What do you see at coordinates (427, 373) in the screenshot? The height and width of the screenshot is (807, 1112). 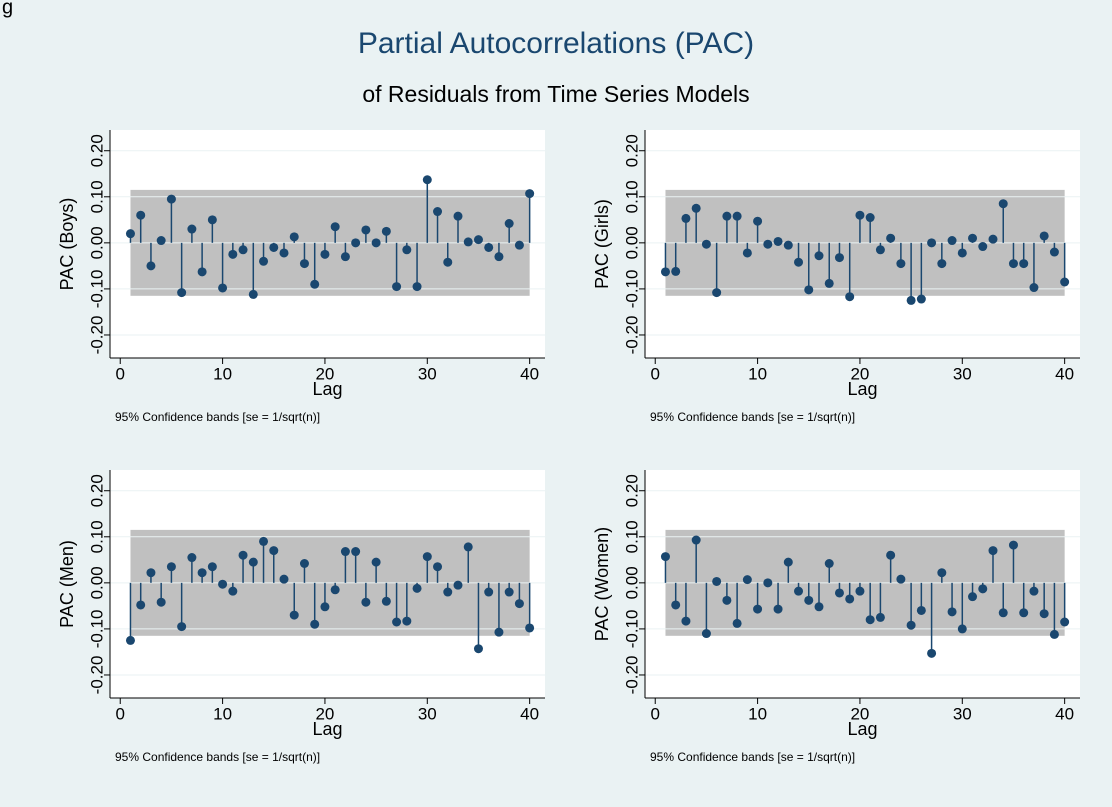 I see `x-tick-label: 30` at bounding box center [427, 373].